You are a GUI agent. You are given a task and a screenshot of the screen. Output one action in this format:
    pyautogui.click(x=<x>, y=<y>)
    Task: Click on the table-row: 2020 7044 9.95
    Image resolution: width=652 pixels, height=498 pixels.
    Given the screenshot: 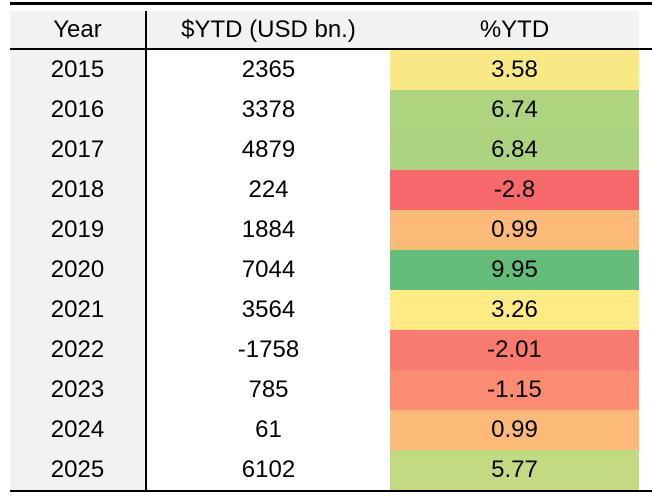 What is the action you would take?
    pyautogui.click(x=324, y=270)
    